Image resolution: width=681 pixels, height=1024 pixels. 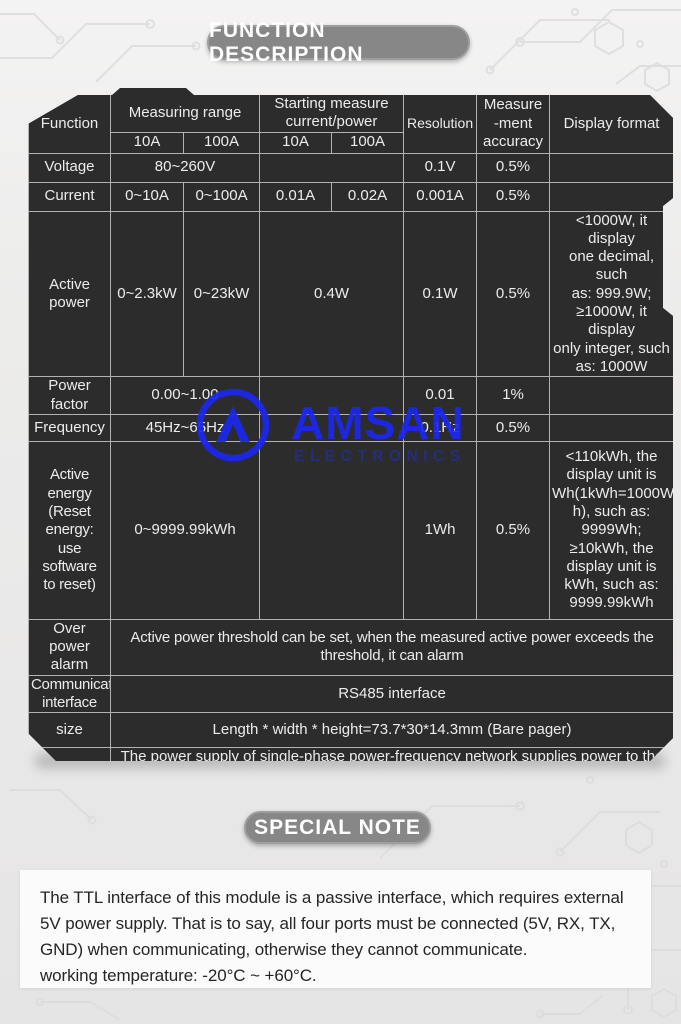 I want to click on table-row-voltage: Voltage 80~260V 0.1V 0.5%, so click(x=350, y=167).